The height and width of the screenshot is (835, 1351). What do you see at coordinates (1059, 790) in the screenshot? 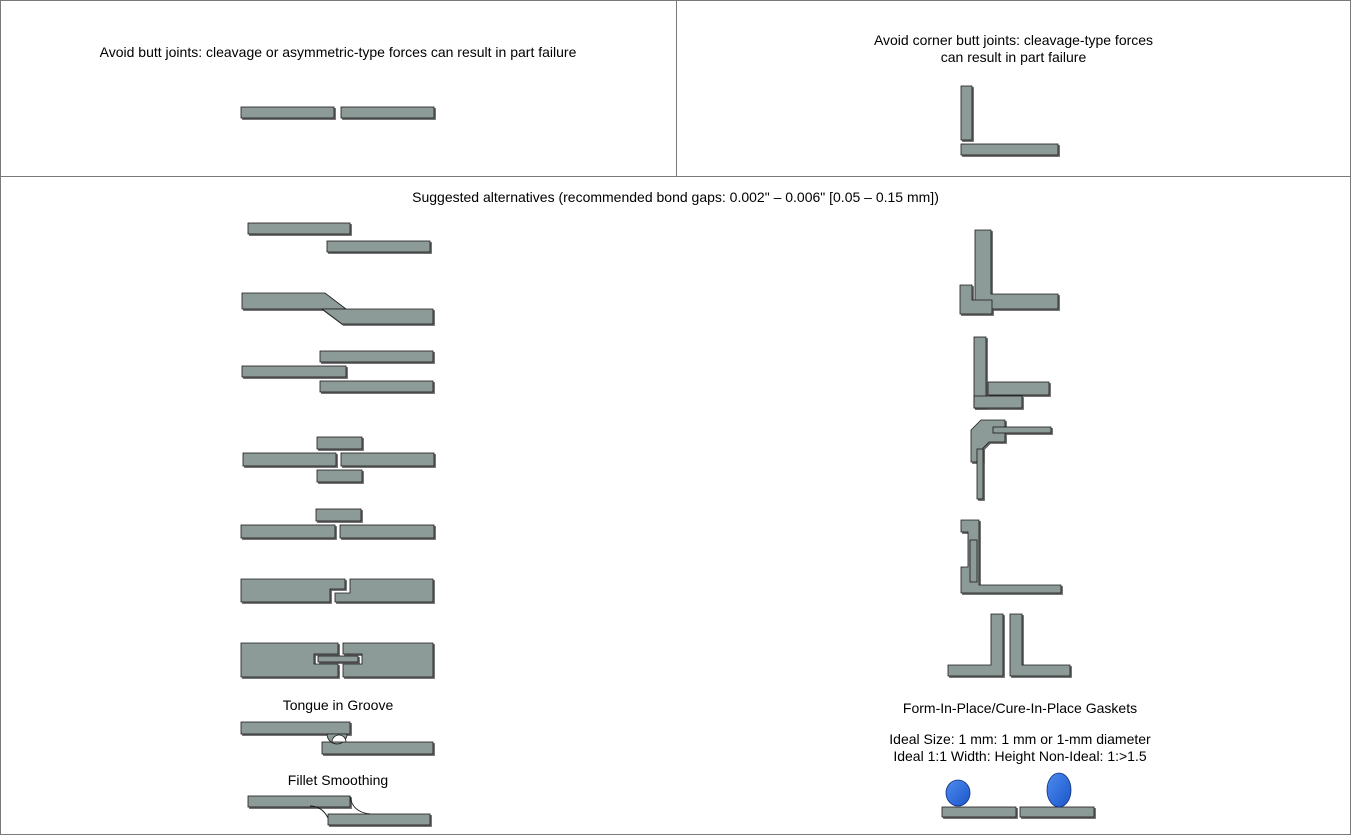
I see `non-ideal-gasket-bead` at bounding box center [1059, 790].